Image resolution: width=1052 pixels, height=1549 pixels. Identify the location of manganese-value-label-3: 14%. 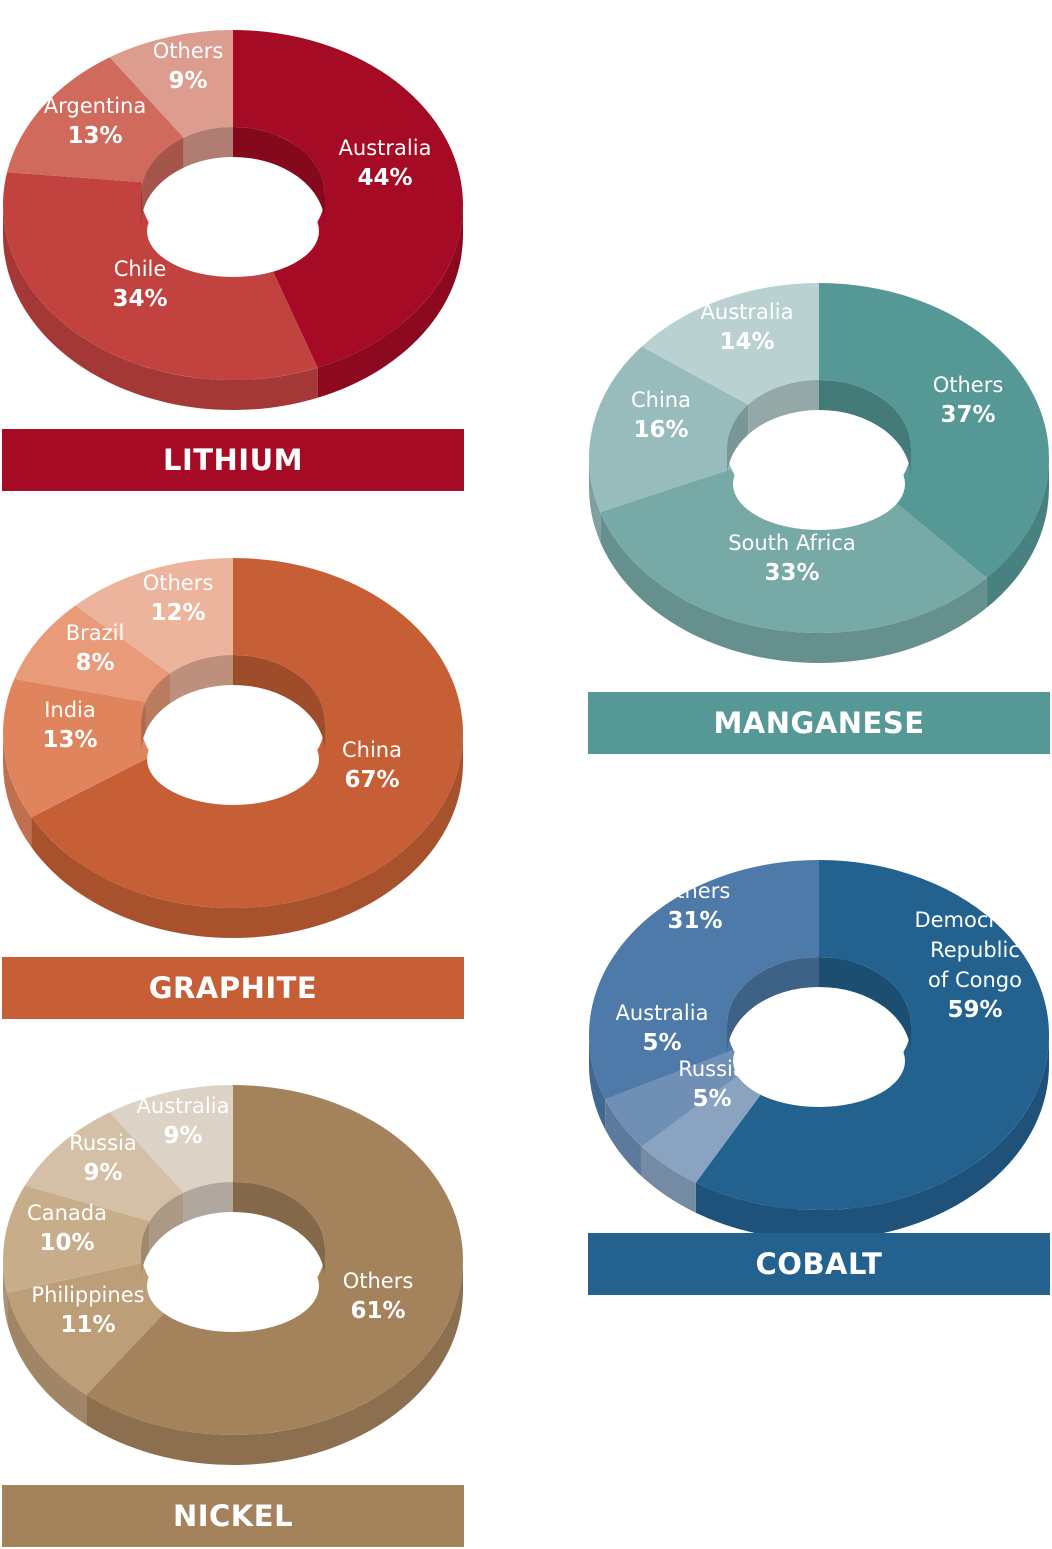
(746, 342).